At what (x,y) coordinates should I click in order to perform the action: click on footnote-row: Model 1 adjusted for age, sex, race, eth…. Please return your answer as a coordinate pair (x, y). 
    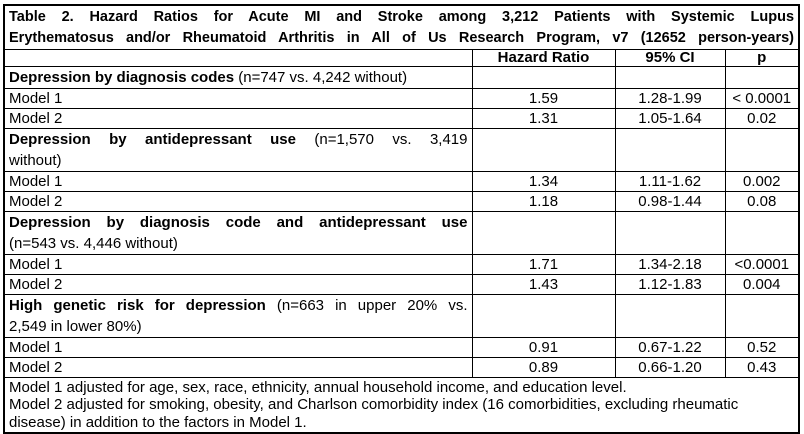
    Looking at the image, I should click on (401, 405).